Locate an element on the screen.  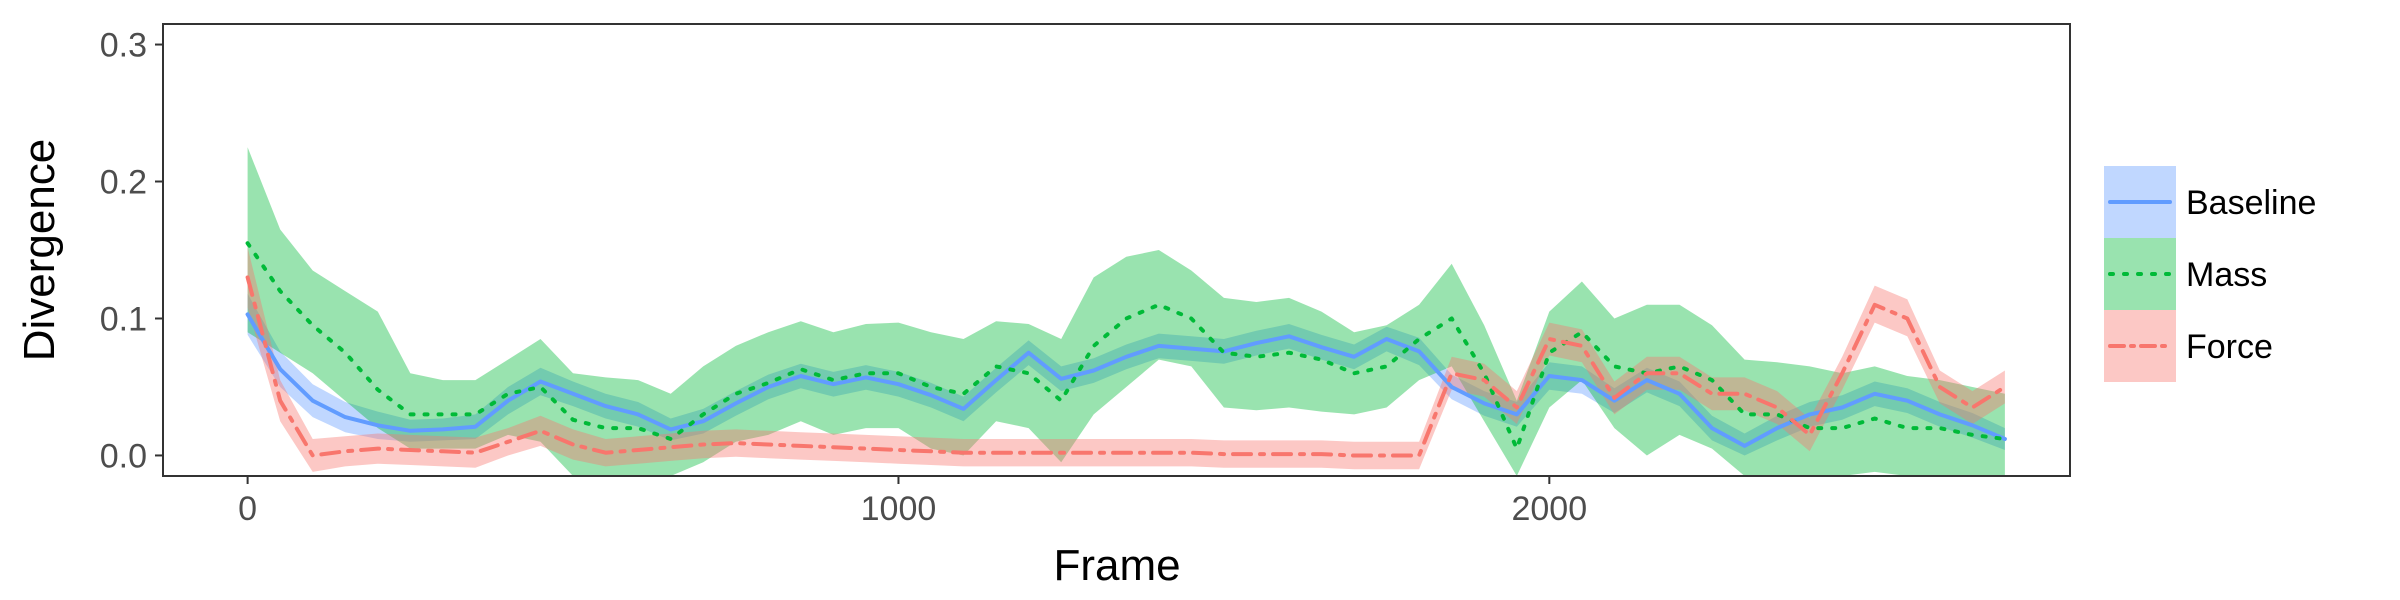
y-axis-title: Divergence is located at coordinates (39, 250).